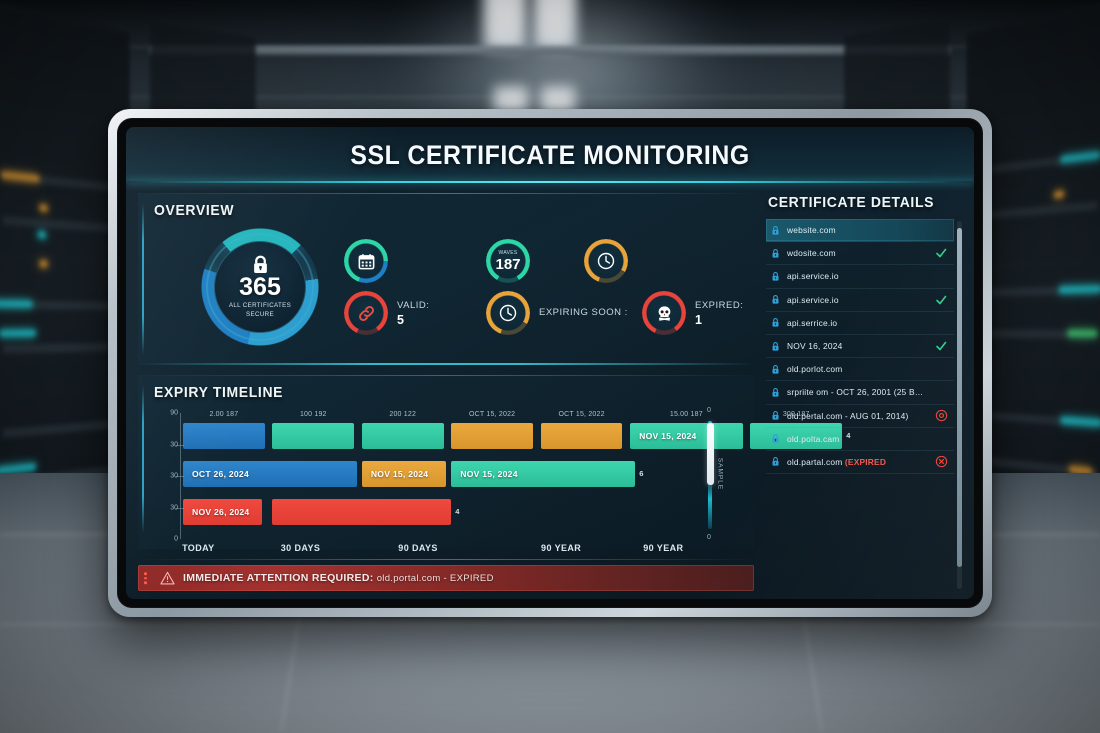  Describe the element at coordinates (448, 287) in the screenshot. I see `overview-content: 365 ALL CERTIFICATES SECURE` at that location.